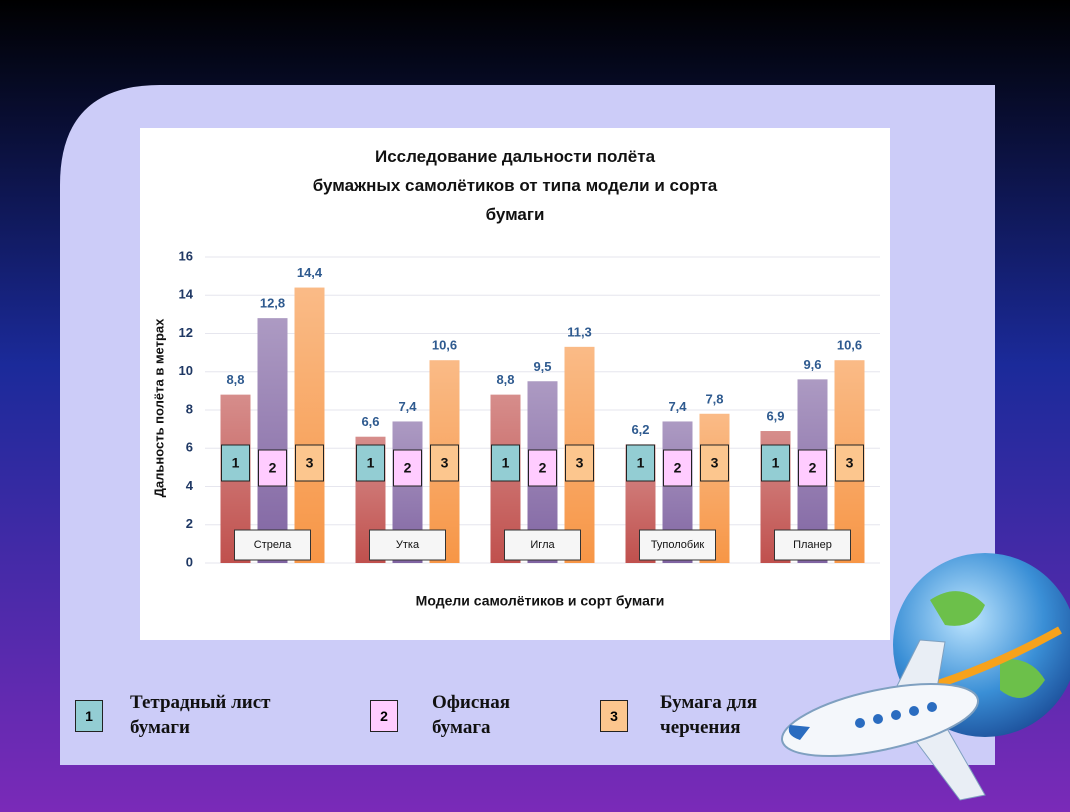 Image resolution: width=1070 pixels, height=812 pixels. What do you see at coordinates (189, 447) in the screenshot?
I see `y-tick-label: 6` at bounding box center [189, 447].